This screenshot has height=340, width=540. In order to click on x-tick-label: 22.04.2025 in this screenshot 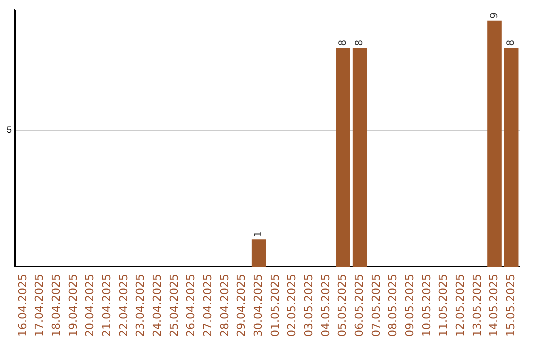, I will do `click(123, 306)`.